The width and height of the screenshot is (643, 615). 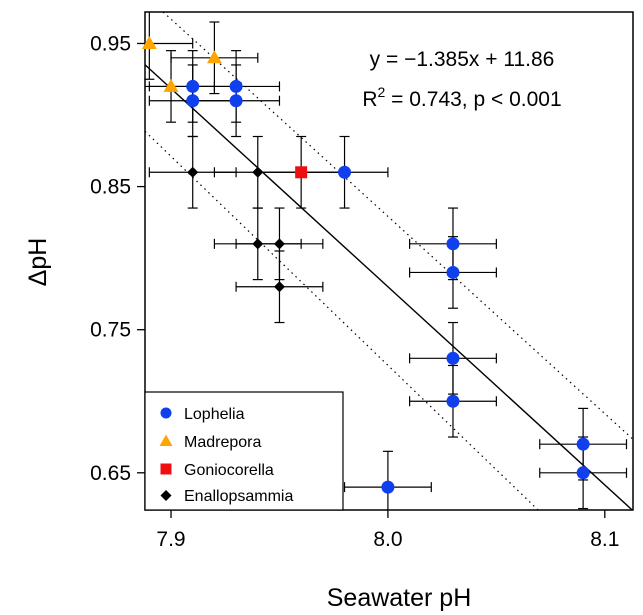 I want to click on r-squared-symbol: R, so click(x=369, y=99).